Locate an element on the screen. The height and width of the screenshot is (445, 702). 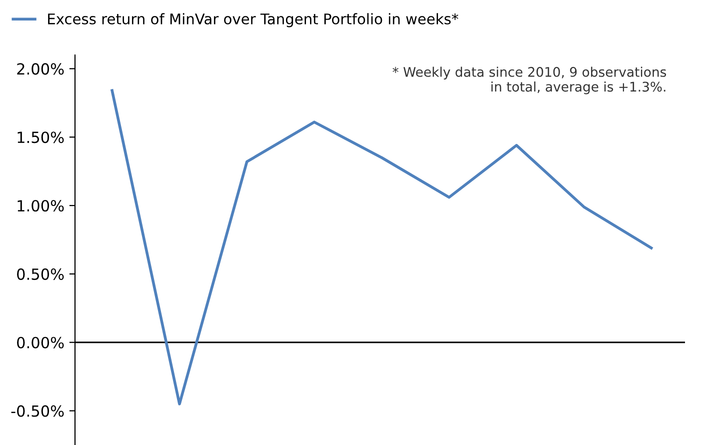
y-tick-label: 1.00% is located at coordinates (41, 206).